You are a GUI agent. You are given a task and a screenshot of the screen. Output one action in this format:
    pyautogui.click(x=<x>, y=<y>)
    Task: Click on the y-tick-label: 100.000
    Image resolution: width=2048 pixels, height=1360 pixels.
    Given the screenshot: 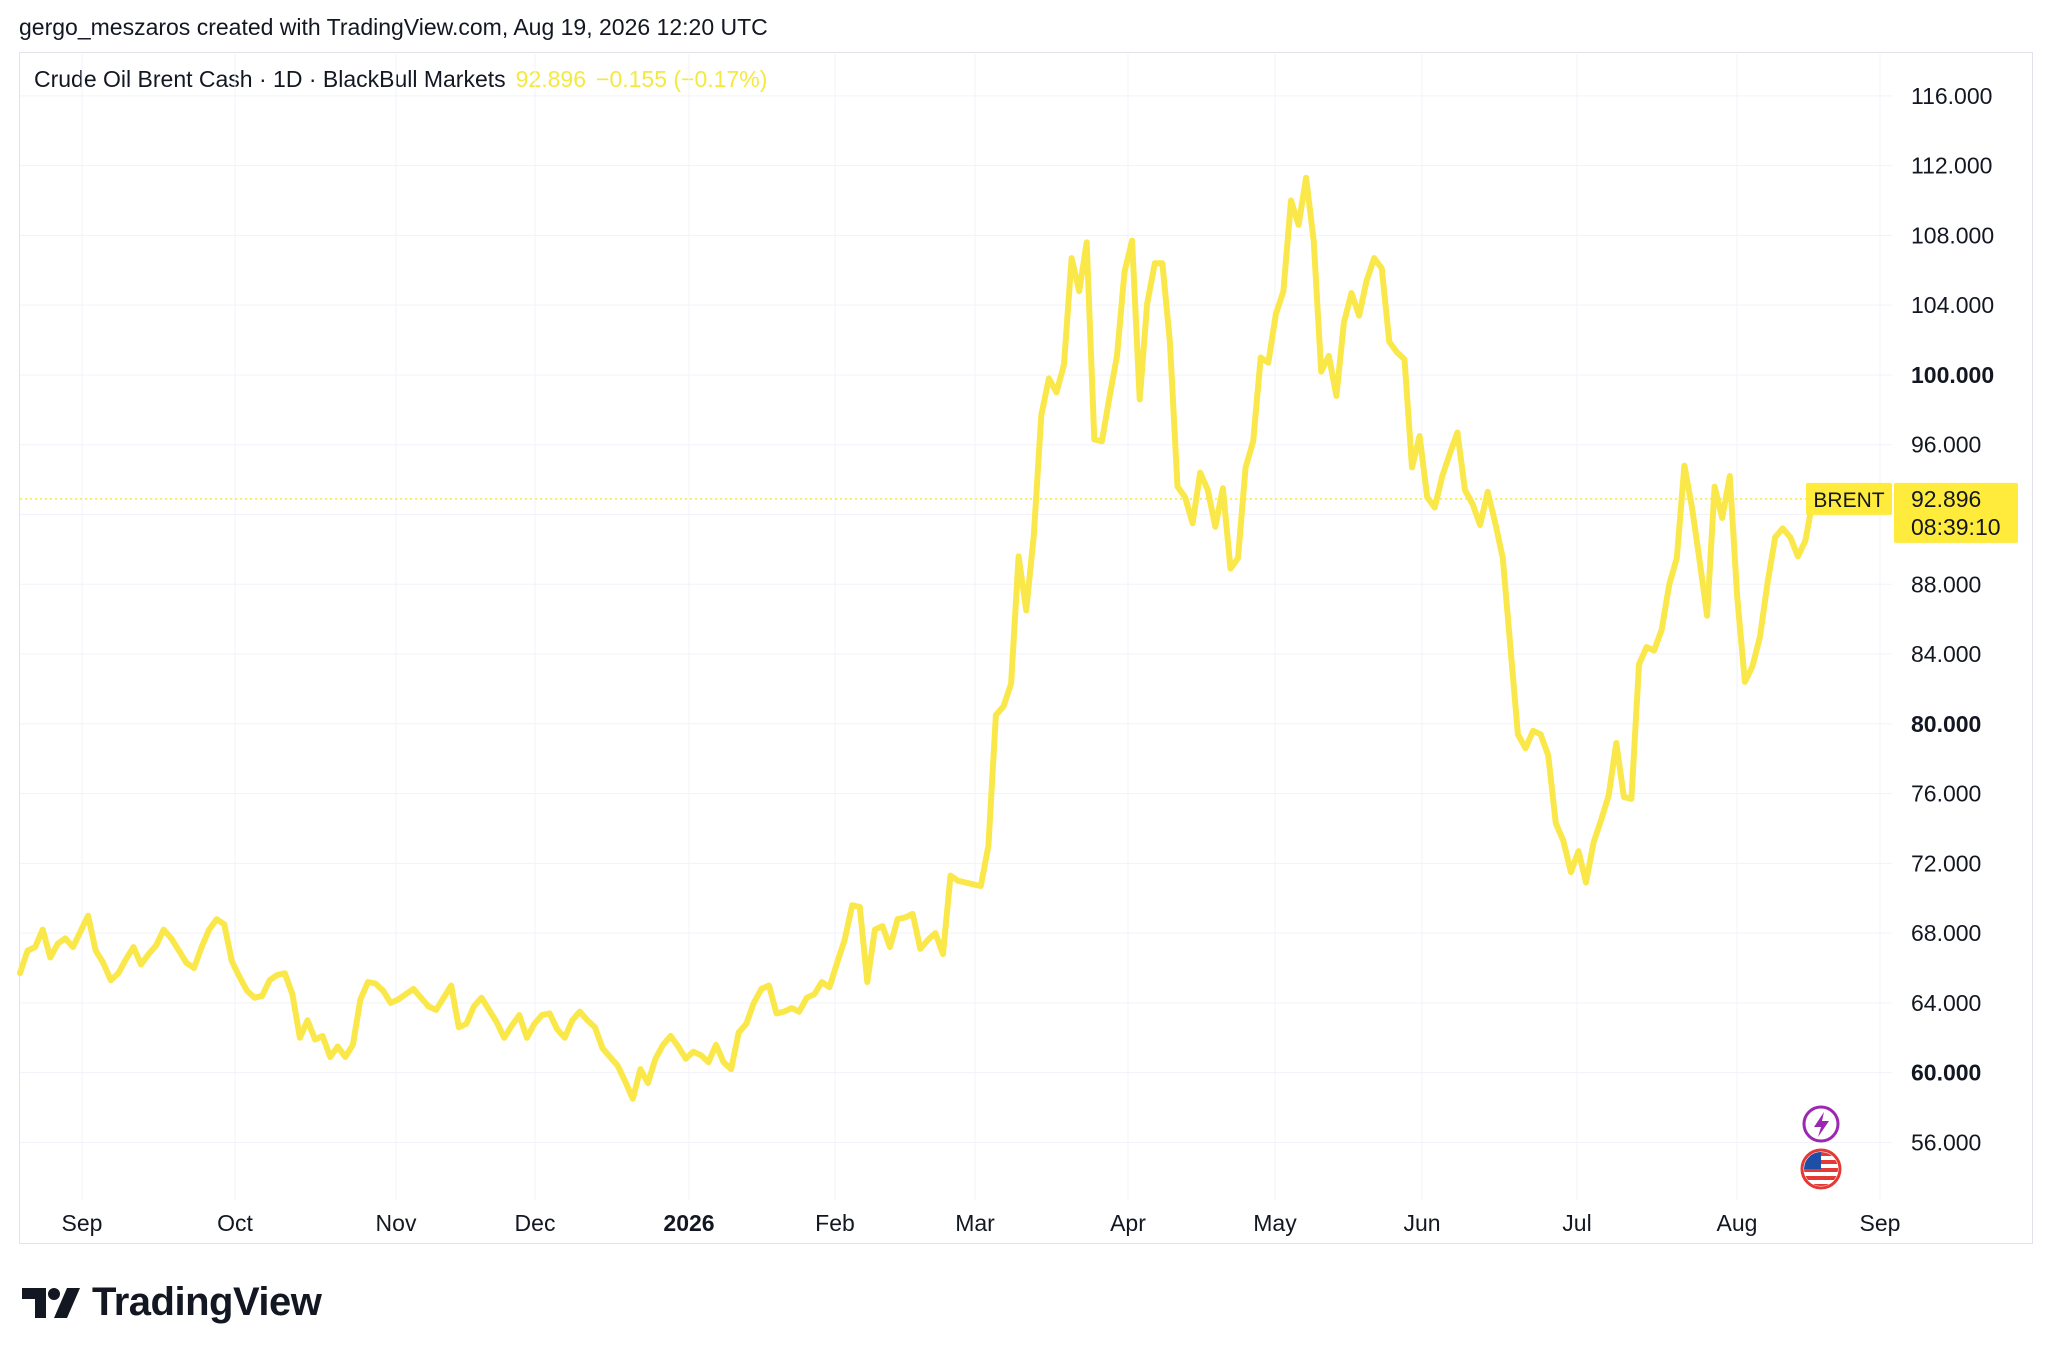 What is the action you would take?
    pyautogui.click(x=1952, y=375)
    